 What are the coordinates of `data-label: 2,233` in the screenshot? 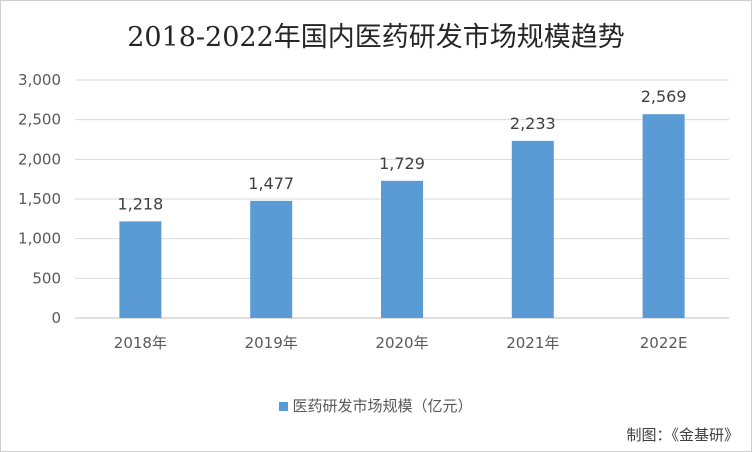 It's located at (533, 123).